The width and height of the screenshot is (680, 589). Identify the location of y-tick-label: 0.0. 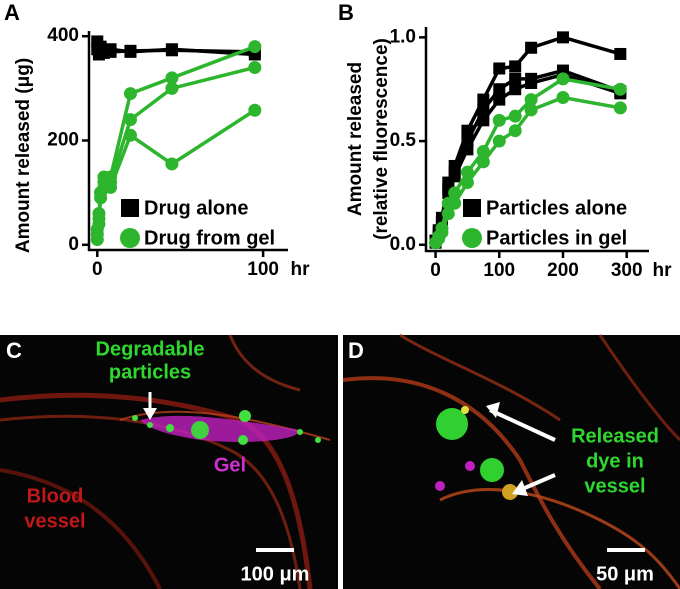
(403, 244).